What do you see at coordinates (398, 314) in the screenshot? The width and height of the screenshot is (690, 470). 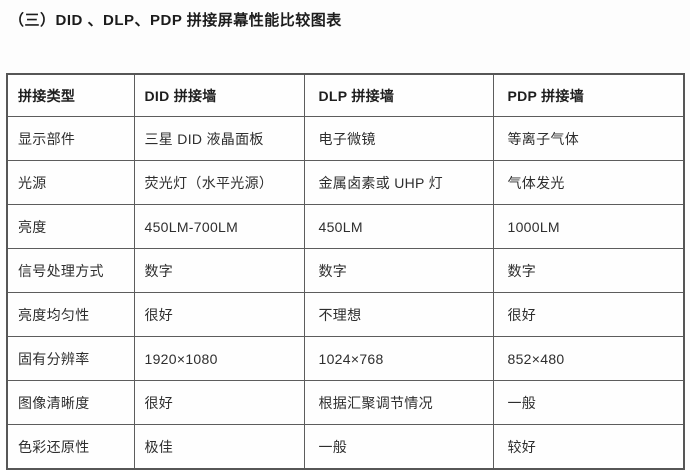 I see `data-cell: 不理想` at bounding box center [398, 314].